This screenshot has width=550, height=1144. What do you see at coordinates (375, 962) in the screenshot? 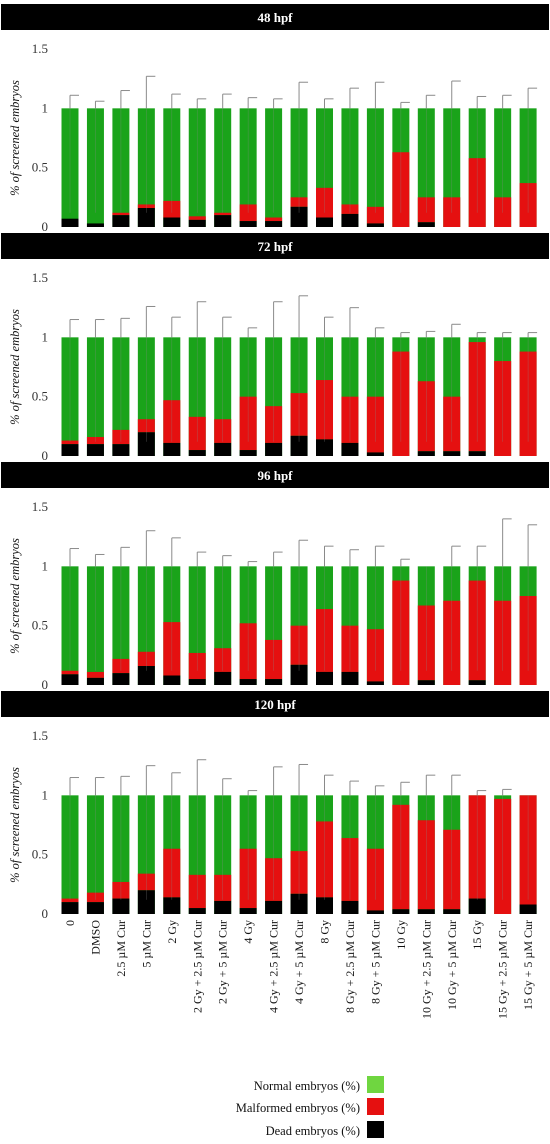
I see `x-tick-label: 8 Gy + 5 µM Cur` at bounding box center [375, 962].